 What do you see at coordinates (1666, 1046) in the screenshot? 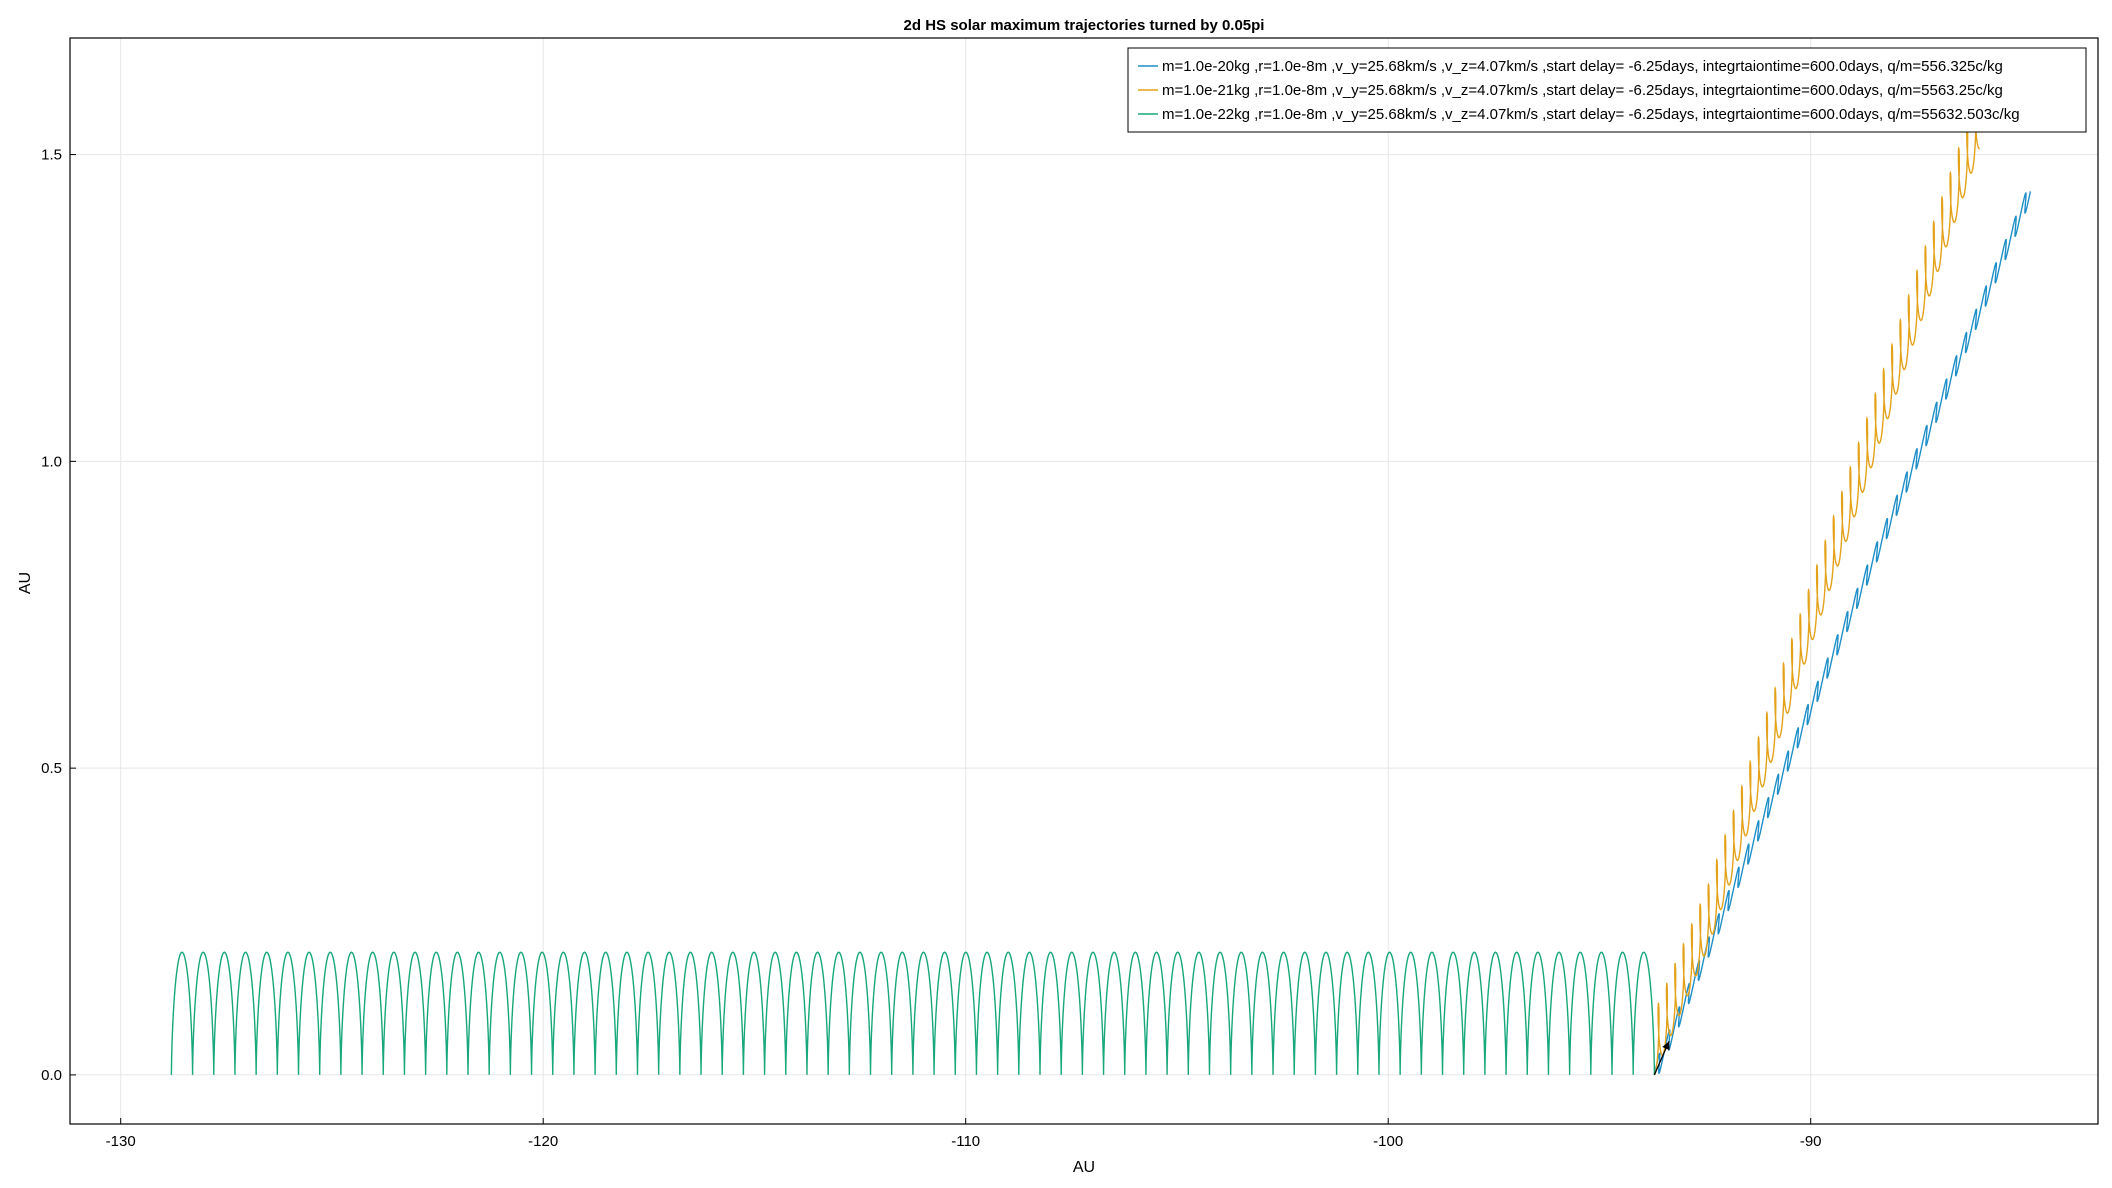
I see `arrow-head` at bounding box center [1666, 1046].